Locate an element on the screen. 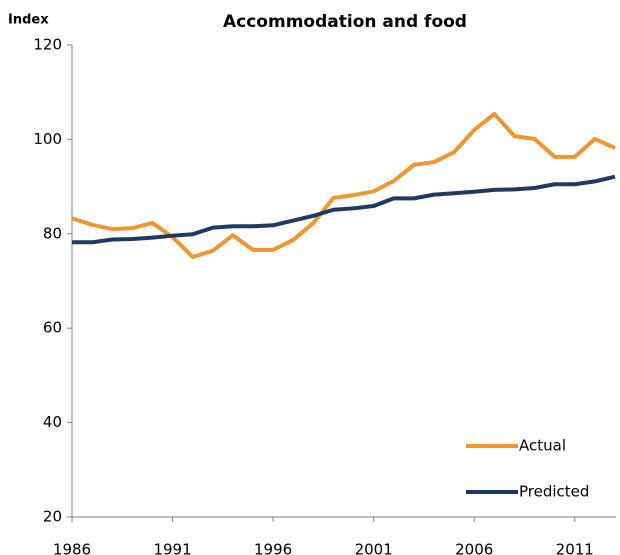 This screenshot has width=620, height=555. y-tick-label: 60 is located at coordinates (52, 328).